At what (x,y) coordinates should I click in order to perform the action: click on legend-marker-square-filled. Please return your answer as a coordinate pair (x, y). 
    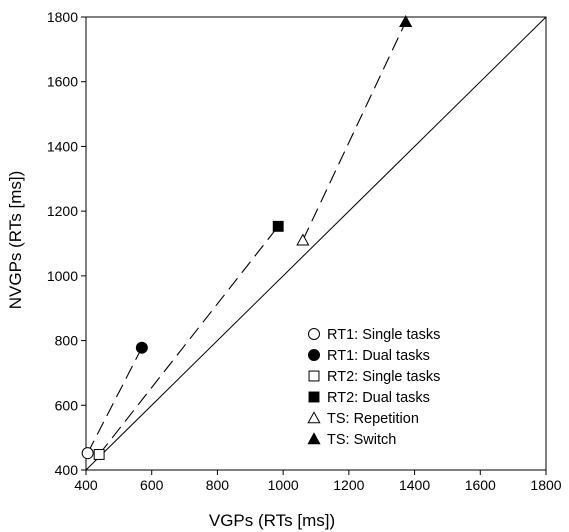
    Looking at the image, I should click on (314, 397).